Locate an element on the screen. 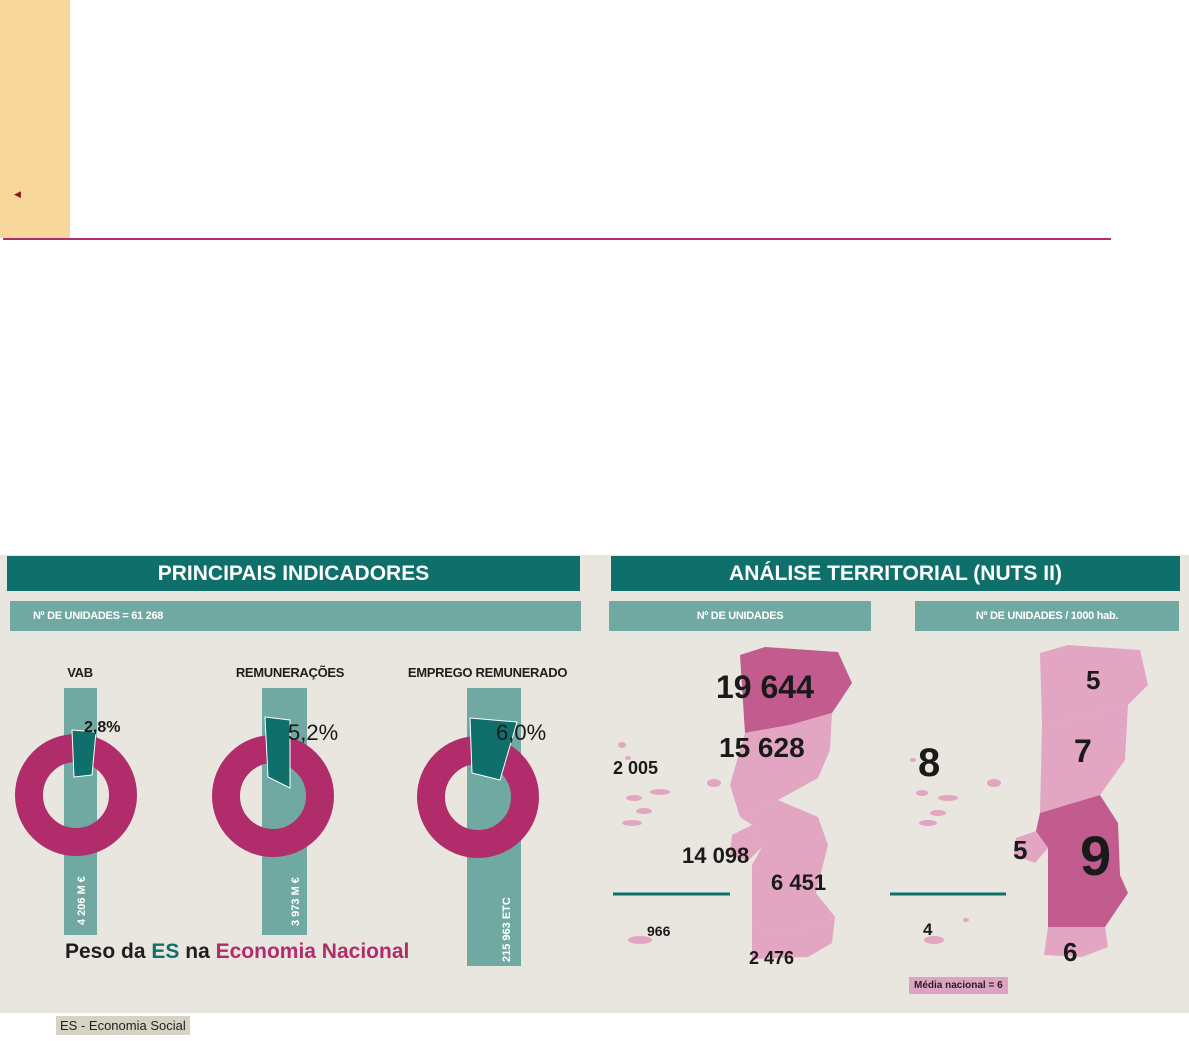 Image resolution: width=1189 pixels, height=1041 pixels. media-nacional-legend: Média nacional = 6 is located at coordinates (958, 985).